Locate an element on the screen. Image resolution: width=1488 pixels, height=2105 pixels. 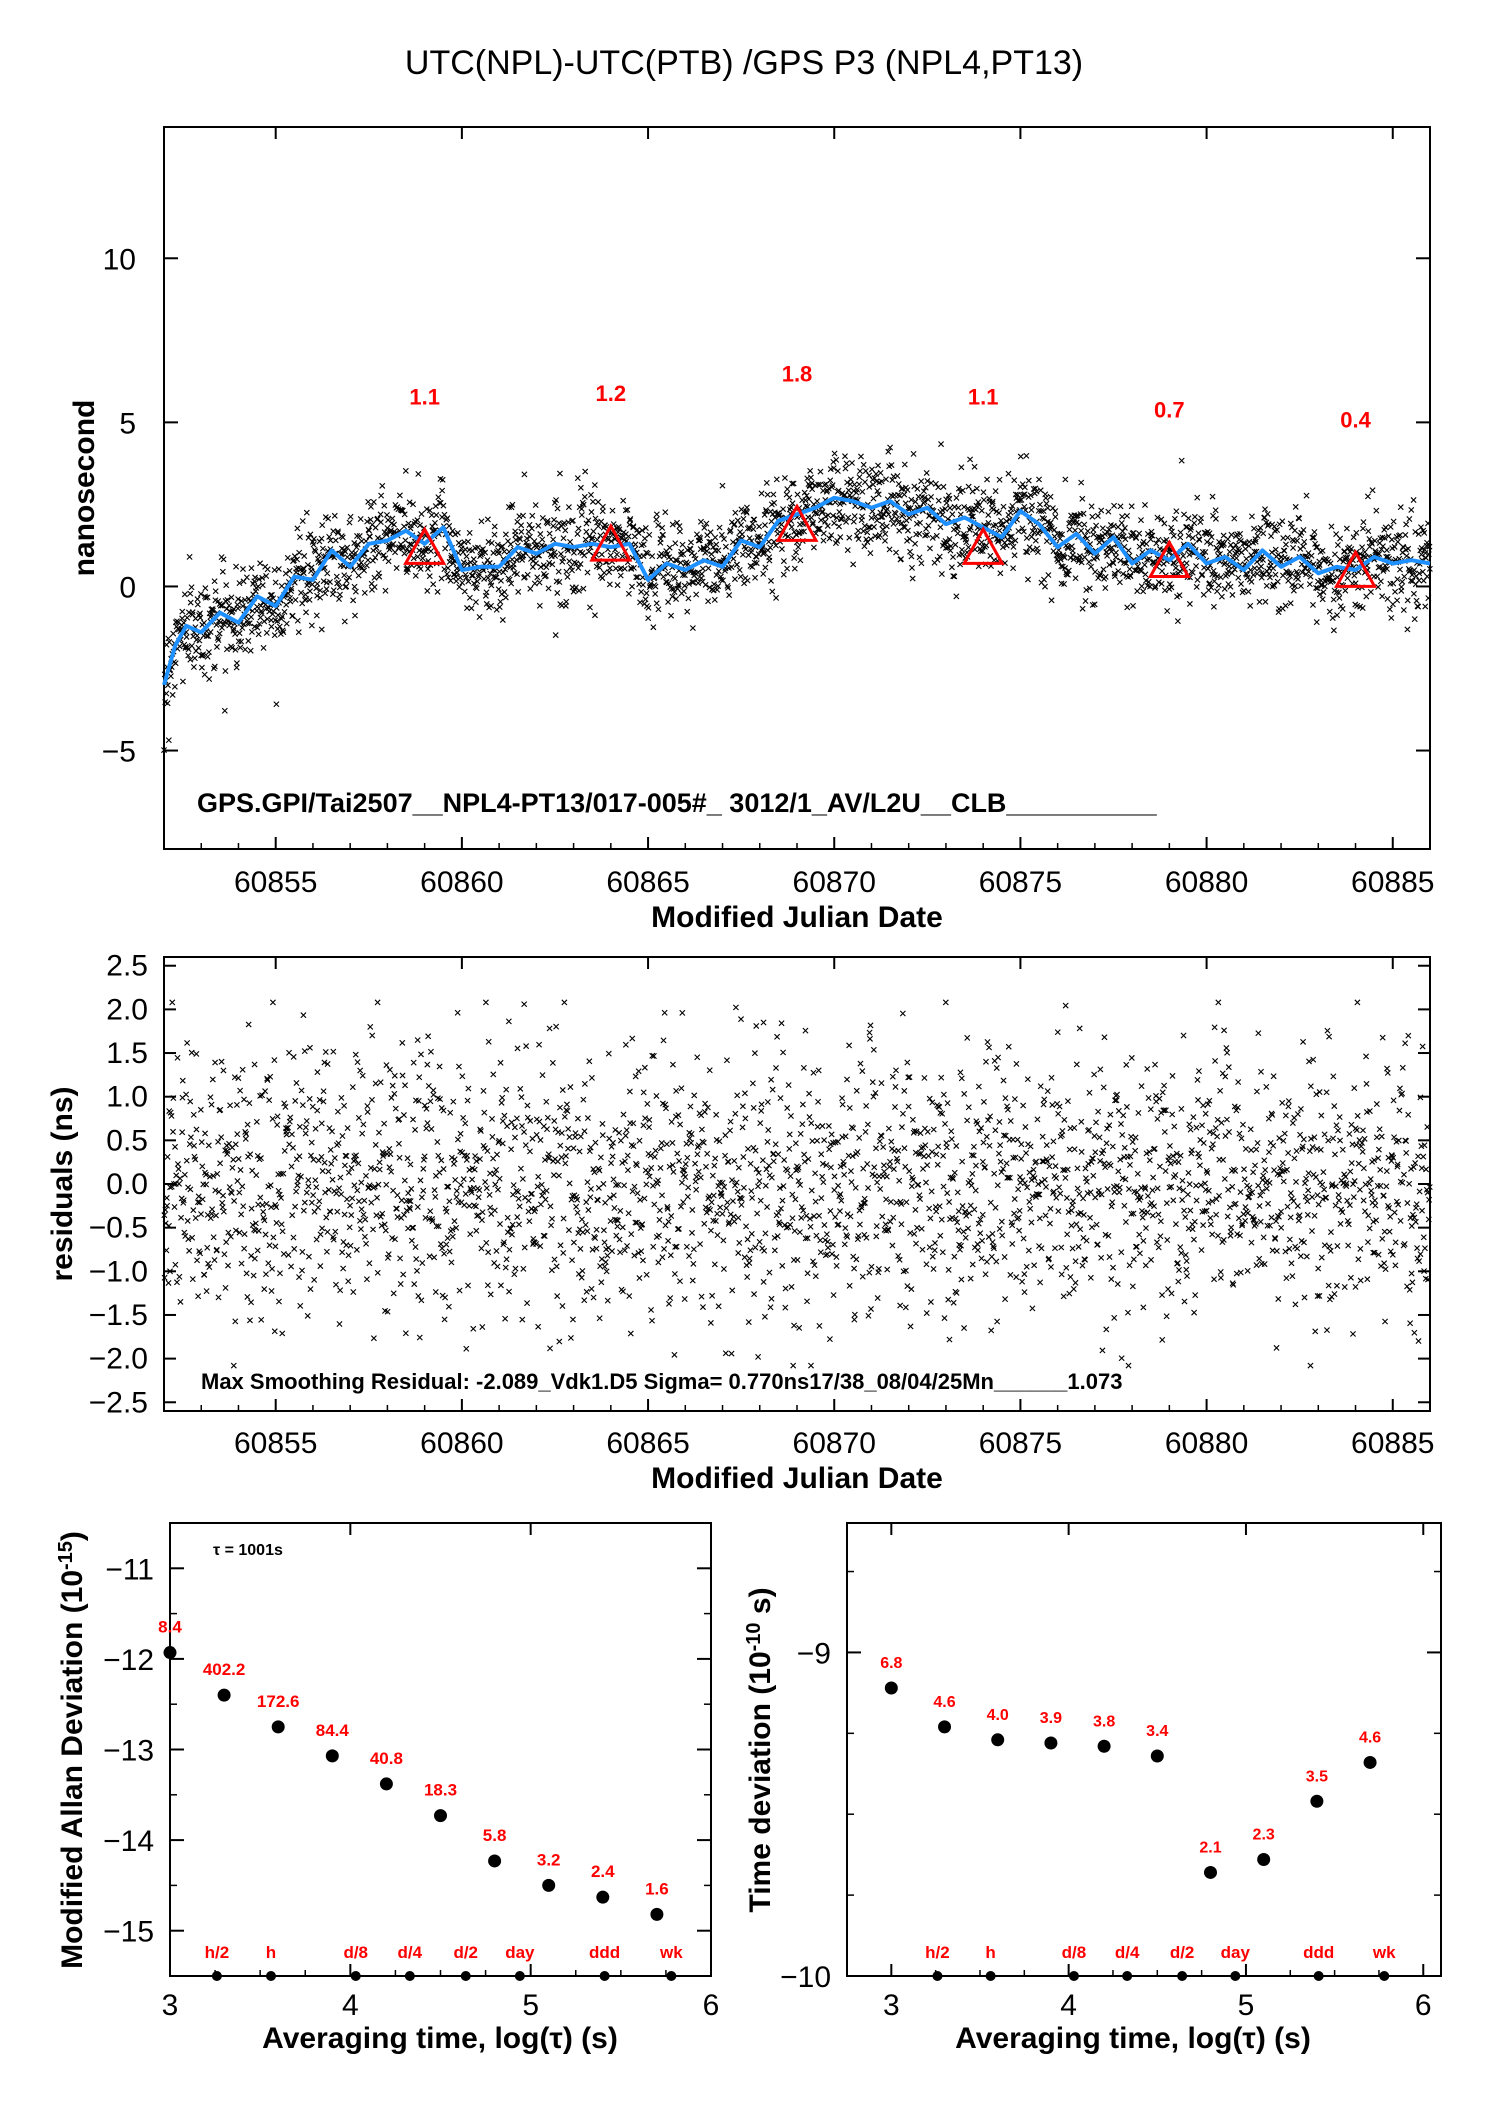
y-tick-label: 0.0 is located at coordinates (127, 1184).